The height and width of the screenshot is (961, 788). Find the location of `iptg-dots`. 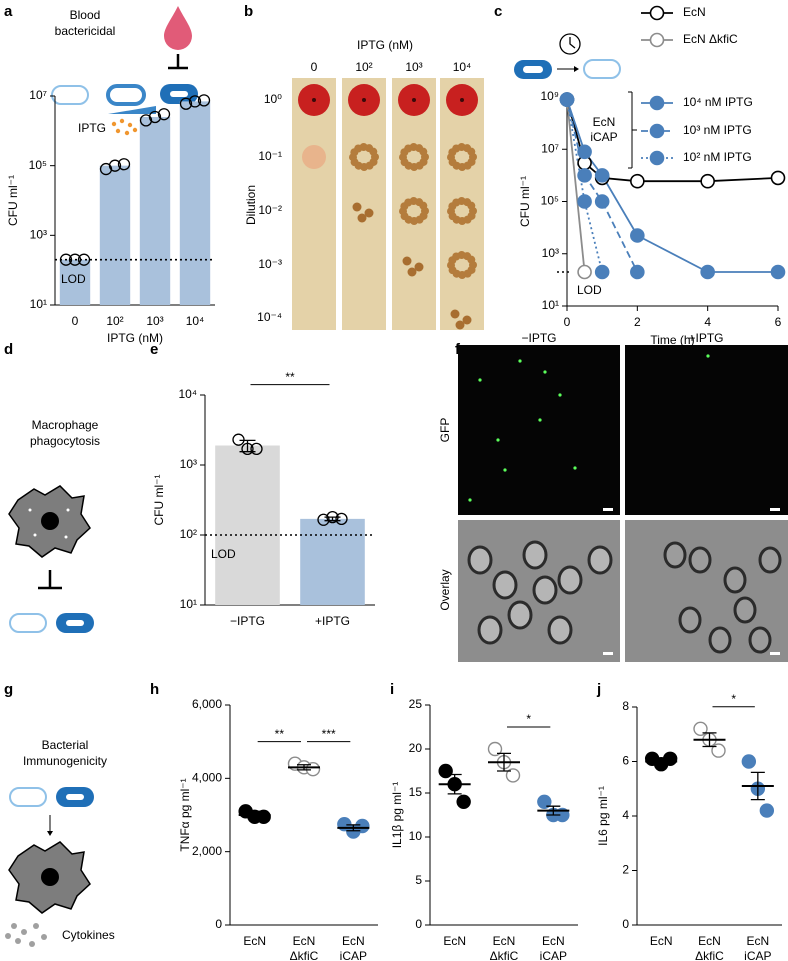

iptg-dots is located at coordinates (124, 127).